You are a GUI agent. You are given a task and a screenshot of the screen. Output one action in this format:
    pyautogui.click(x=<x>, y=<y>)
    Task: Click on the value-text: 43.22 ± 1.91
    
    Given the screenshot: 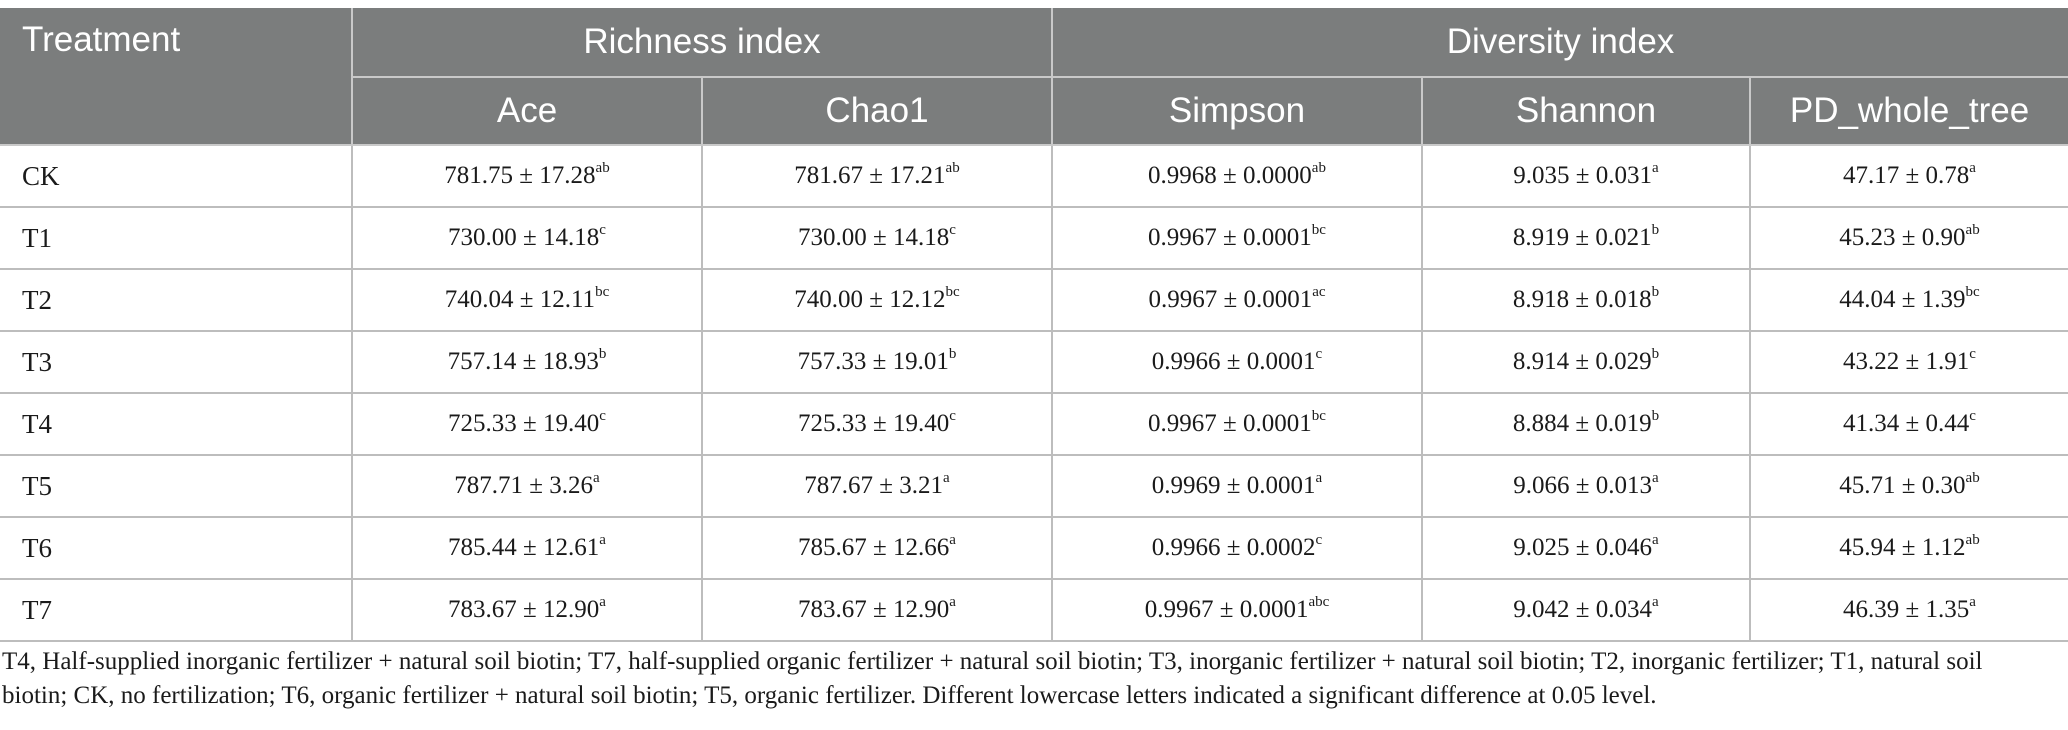 What is the action you would take?
    pyautogui.click(x=1906, y=361)
    